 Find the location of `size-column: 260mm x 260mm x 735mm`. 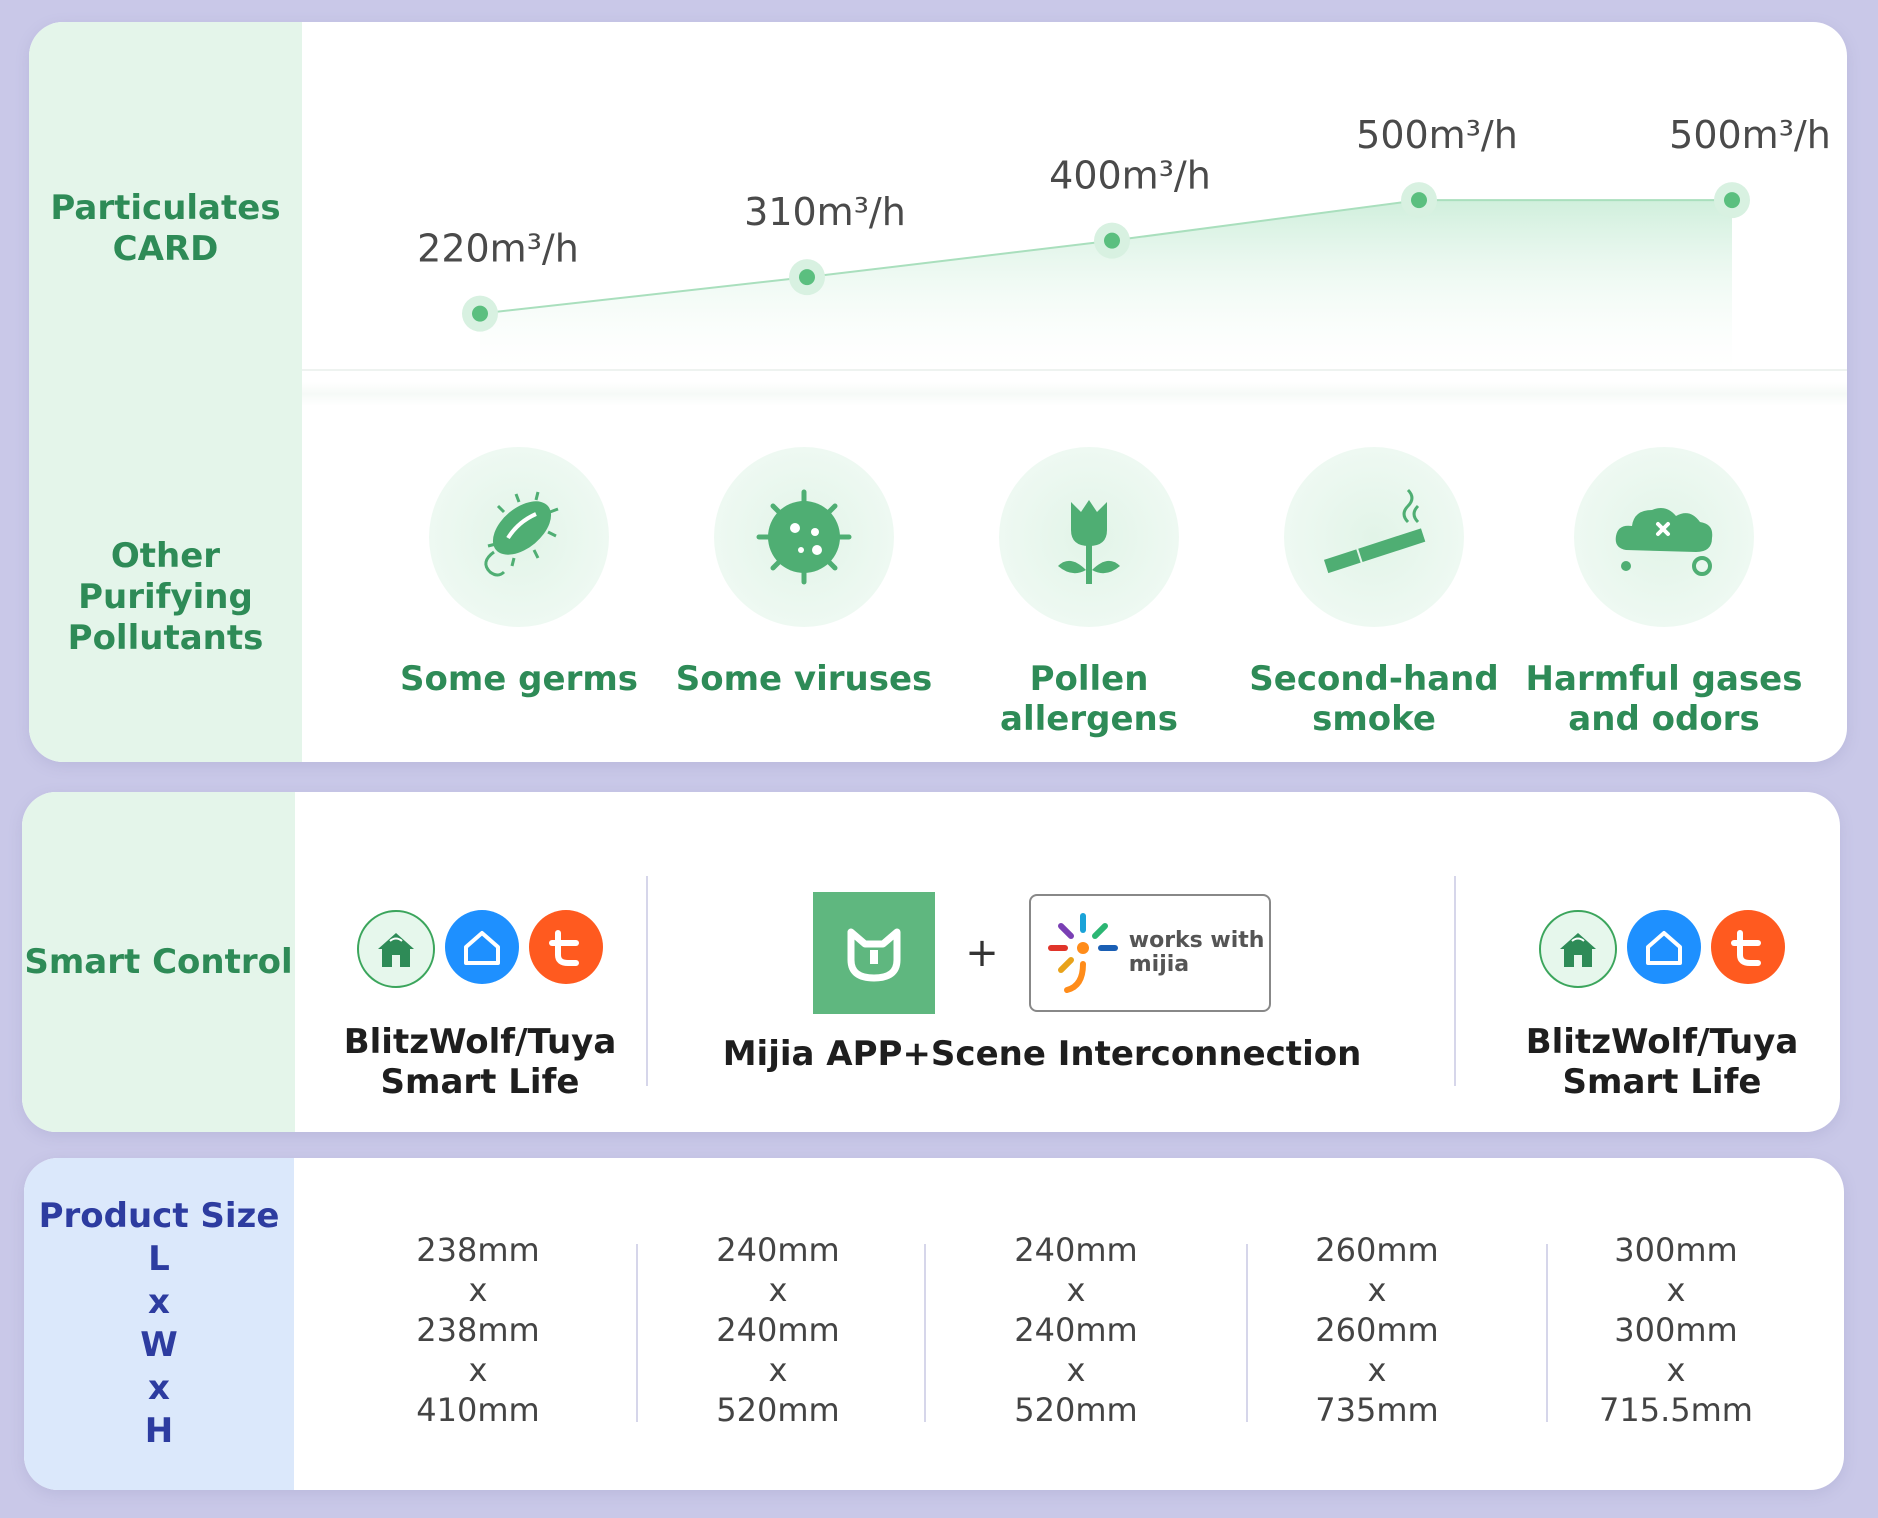

size-column: 260mm x 260mm x 735mm is located at coordinates (1377, 1330).